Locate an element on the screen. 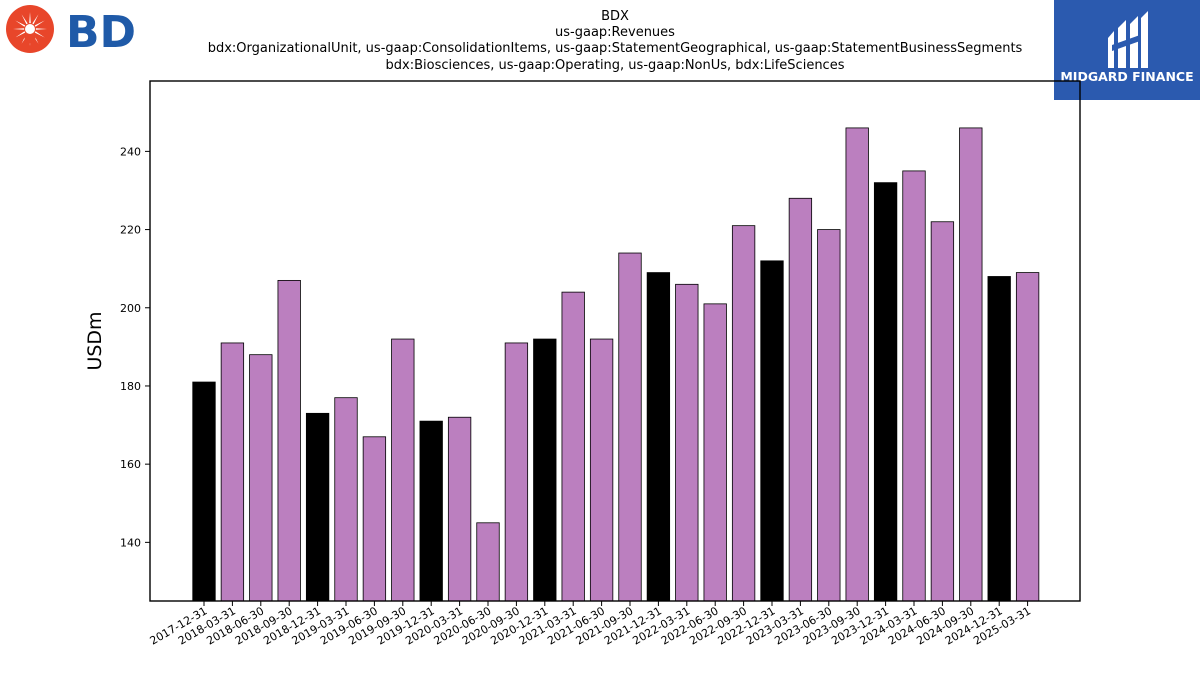 This screenshot has width=1200, height=675. sponsor-logo-mark-icon is located at coordinates (1128, 39).